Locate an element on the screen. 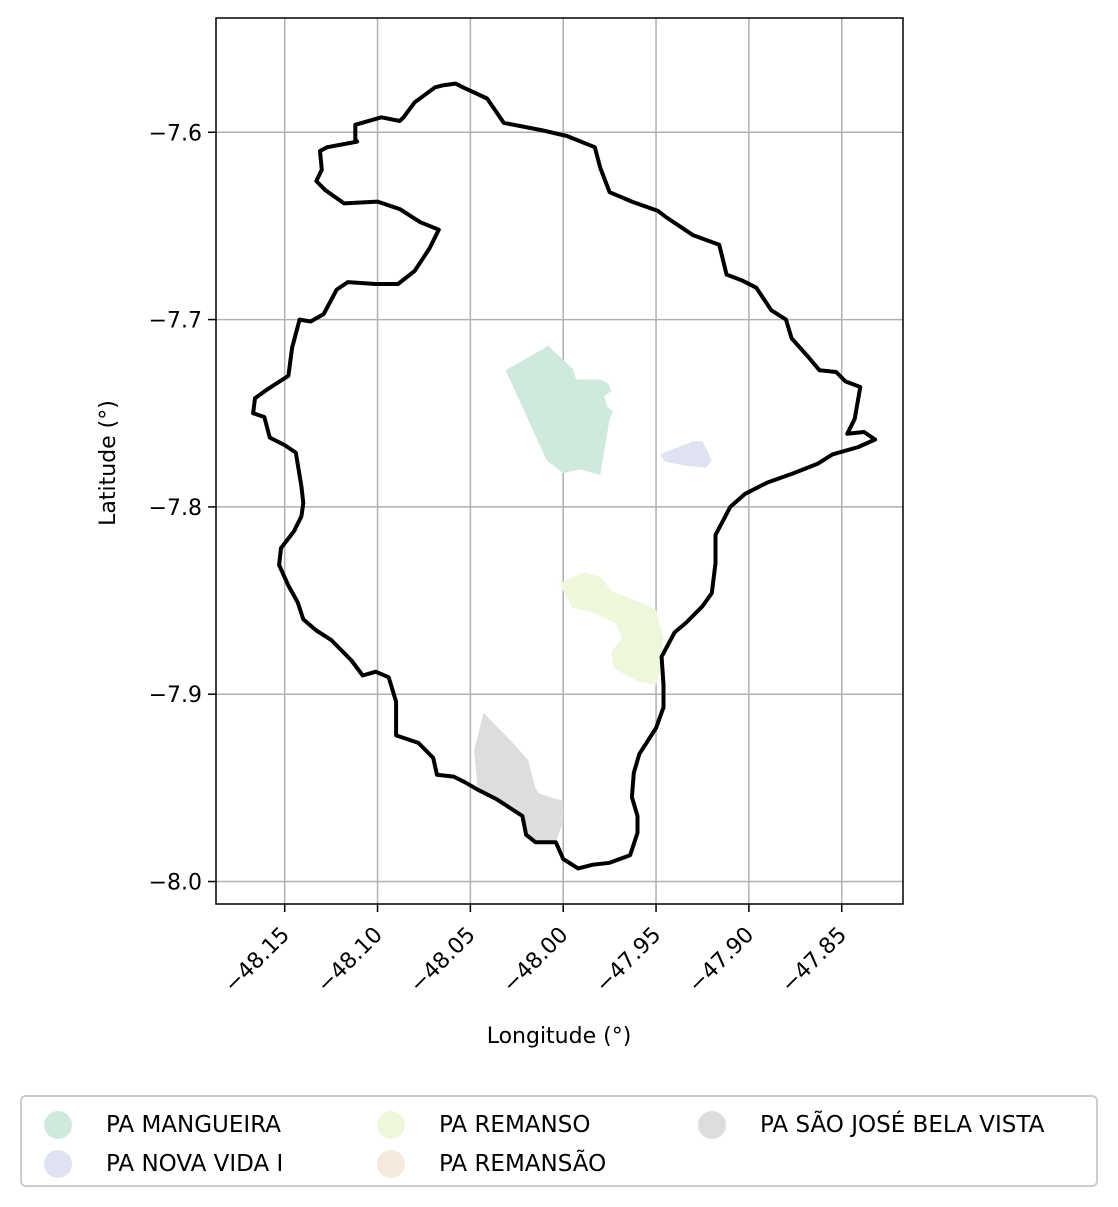 This screenshot has height=1207, width=1118. x-tick-label: −48.05 is located at coordinates (442, 960).